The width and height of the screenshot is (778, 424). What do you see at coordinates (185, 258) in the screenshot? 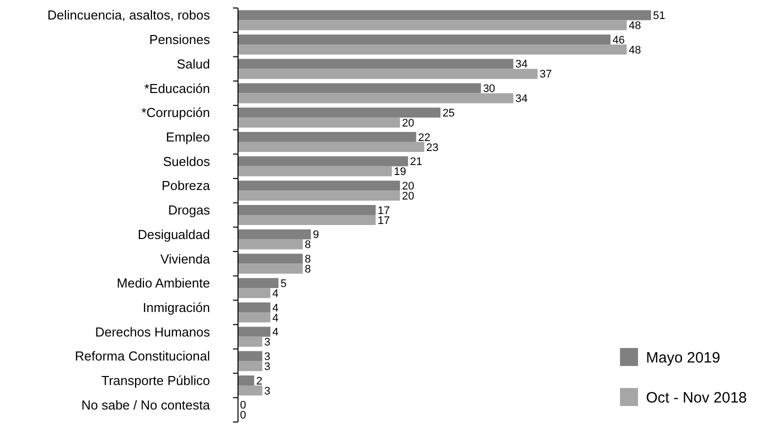
I see `y-tick-label: Vivienda` at bounding box center [185, 258].